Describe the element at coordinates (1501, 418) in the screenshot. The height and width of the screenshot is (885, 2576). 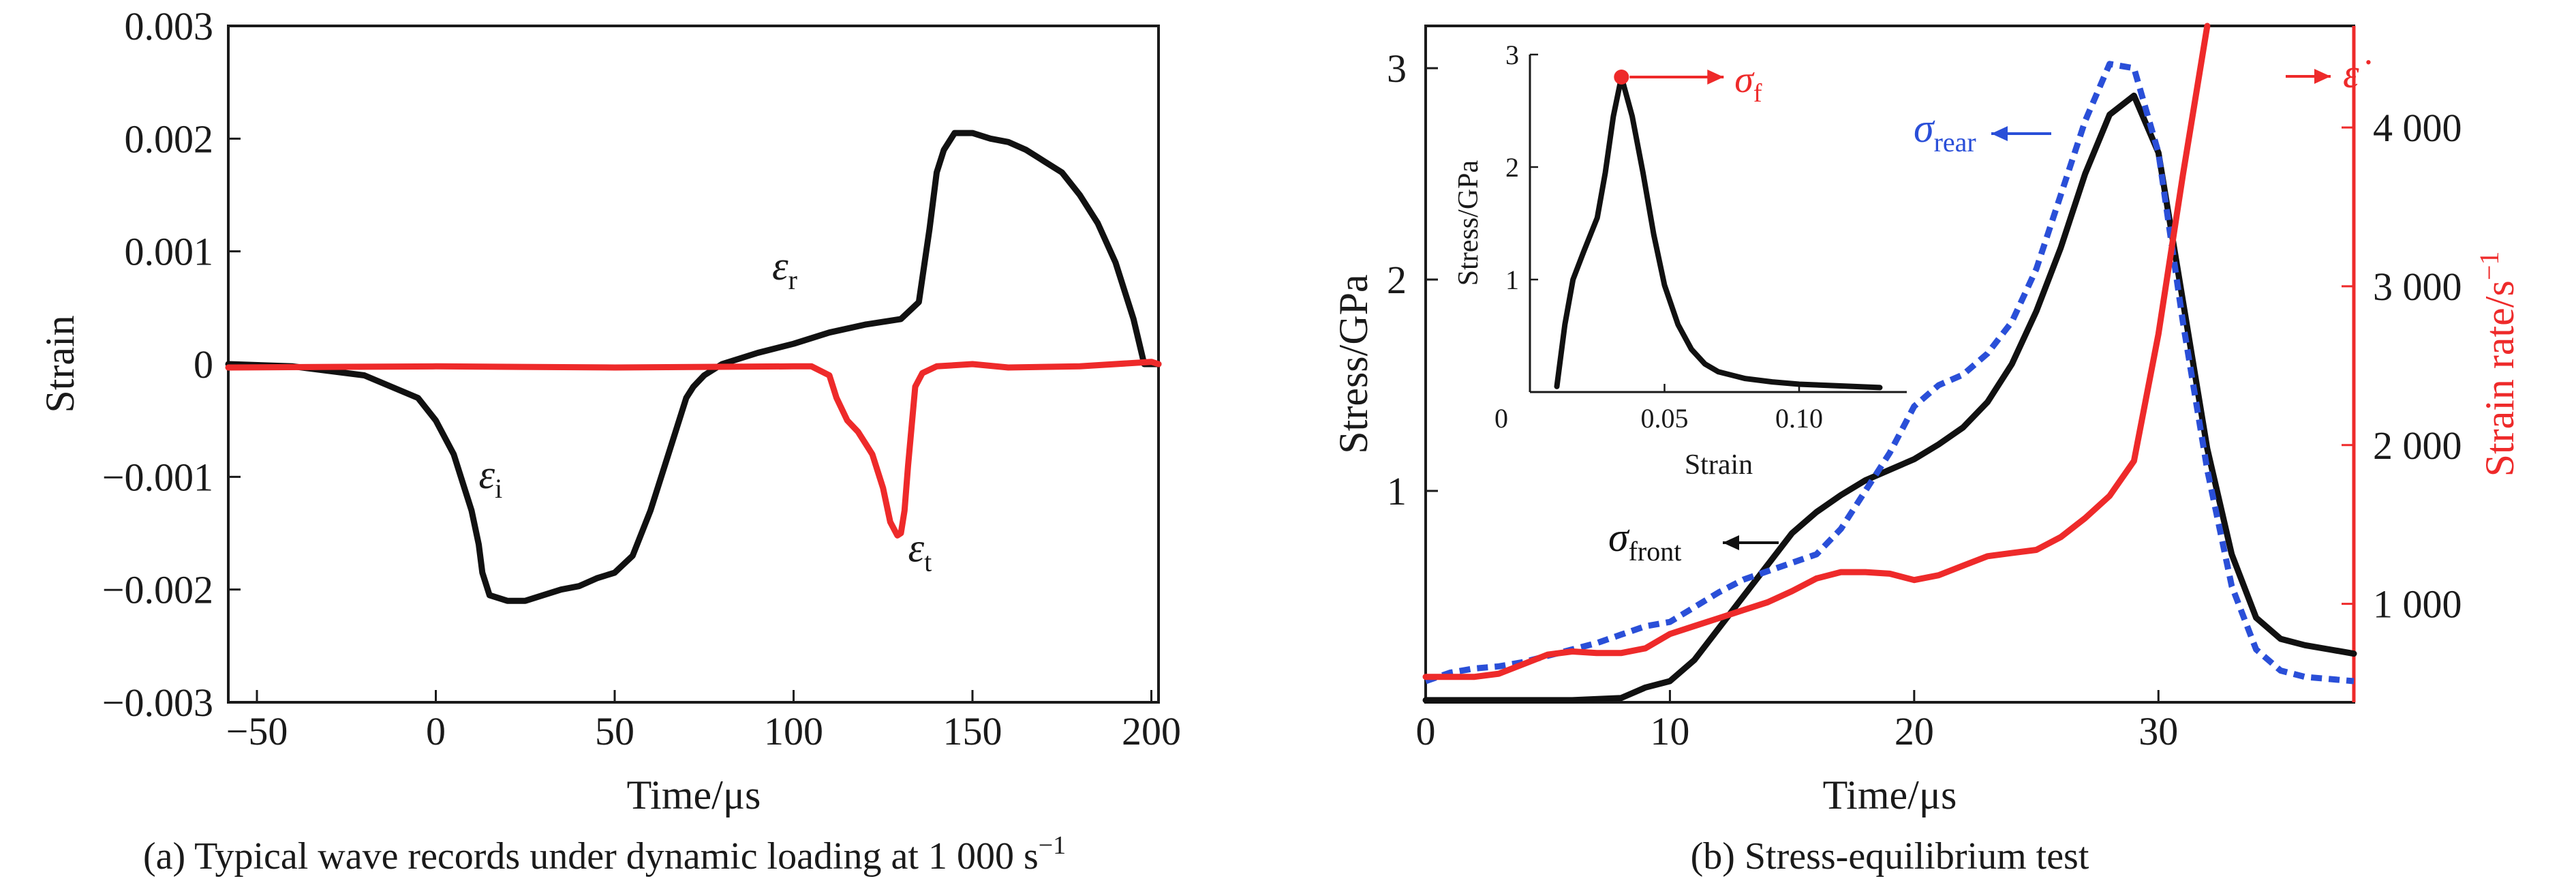
I see `inset-x-tick-label: 0` at that location.